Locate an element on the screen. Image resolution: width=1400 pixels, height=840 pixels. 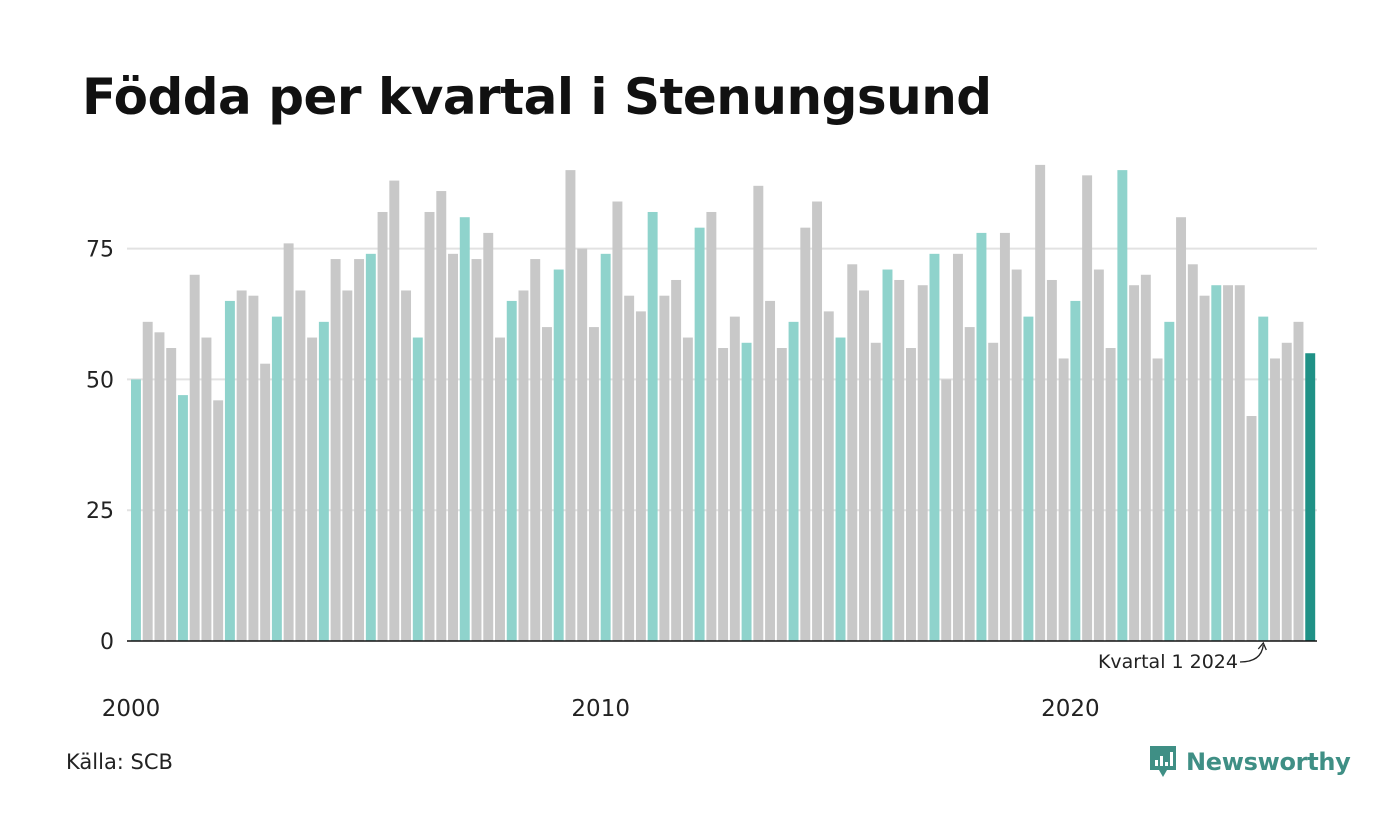
y-tick-label: 0 is located at coordinates (107, 642).